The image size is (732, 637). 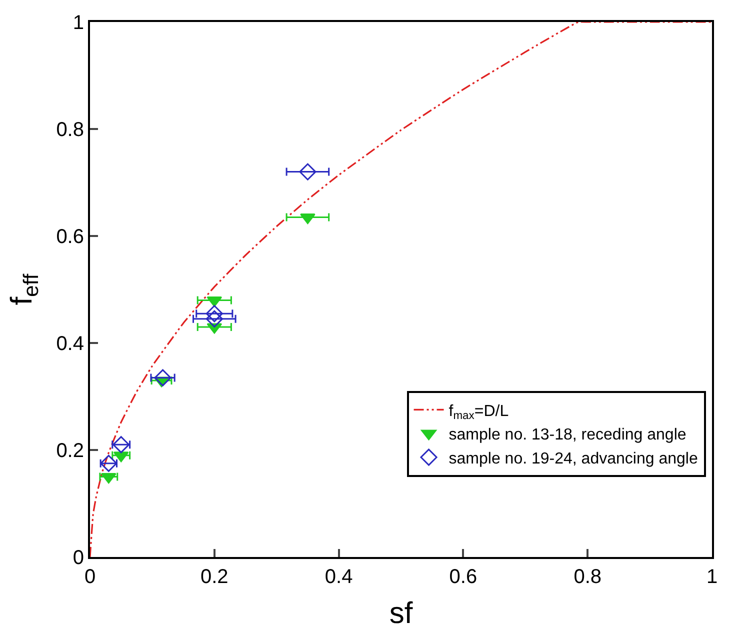 What do you see at coordinates (70, 237) in the screenshot?
I see `y-tick-label: 0.6` at bounding box center [70, 237].